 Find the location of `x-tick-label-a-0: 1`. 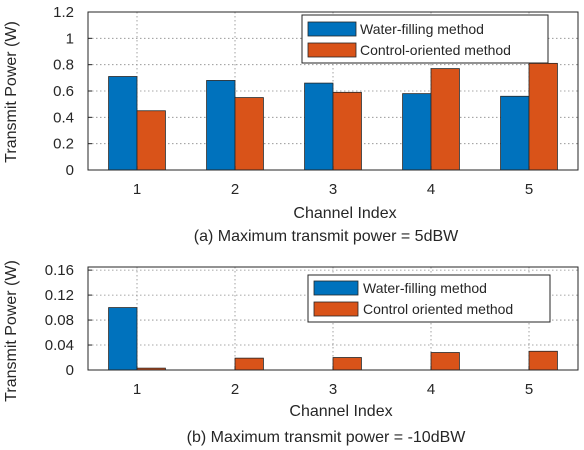

x-tick-label-a-0: 1 is located at coordinates (137, 189).